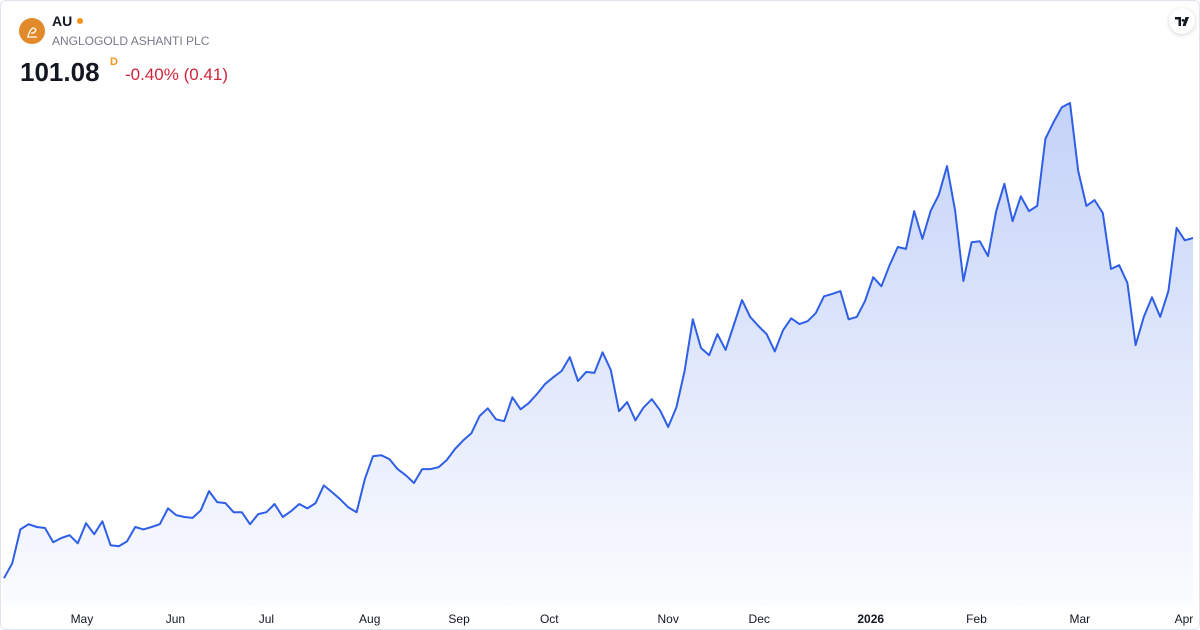  What do you see at coordinates (175, 619) in the screenshot?
I see `x-tick-label: Jun` at bounding box center [175, 619].